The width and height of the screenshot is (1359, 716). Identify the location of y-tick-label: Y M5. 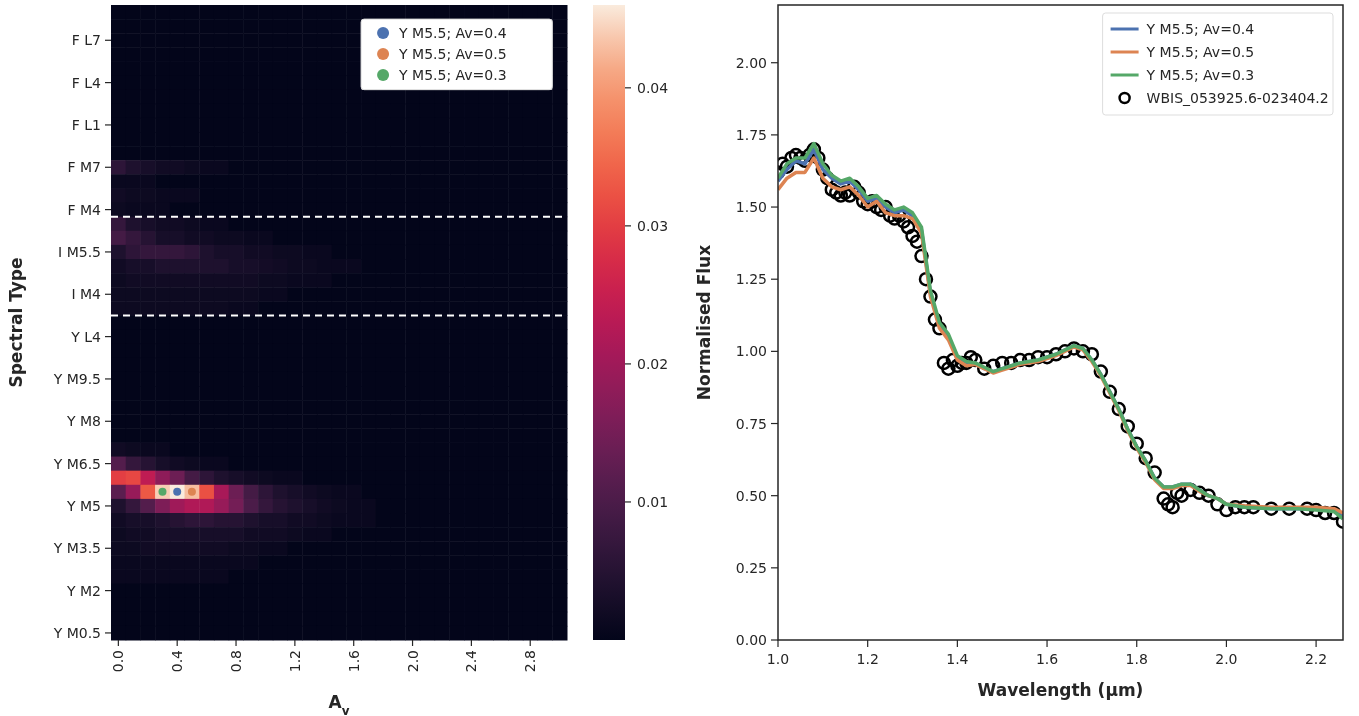
(83, 505).